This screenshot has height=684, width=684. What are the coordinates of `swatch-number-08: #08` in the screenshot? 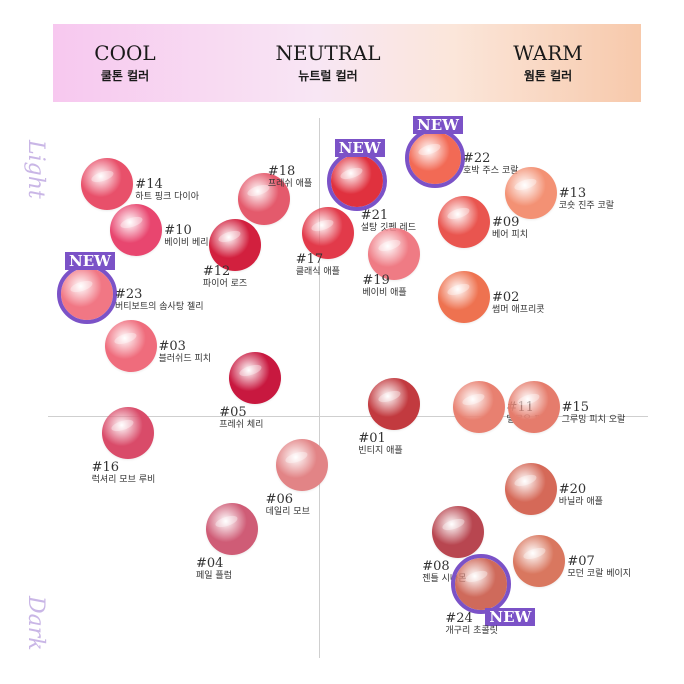 It's located at (436, 566).